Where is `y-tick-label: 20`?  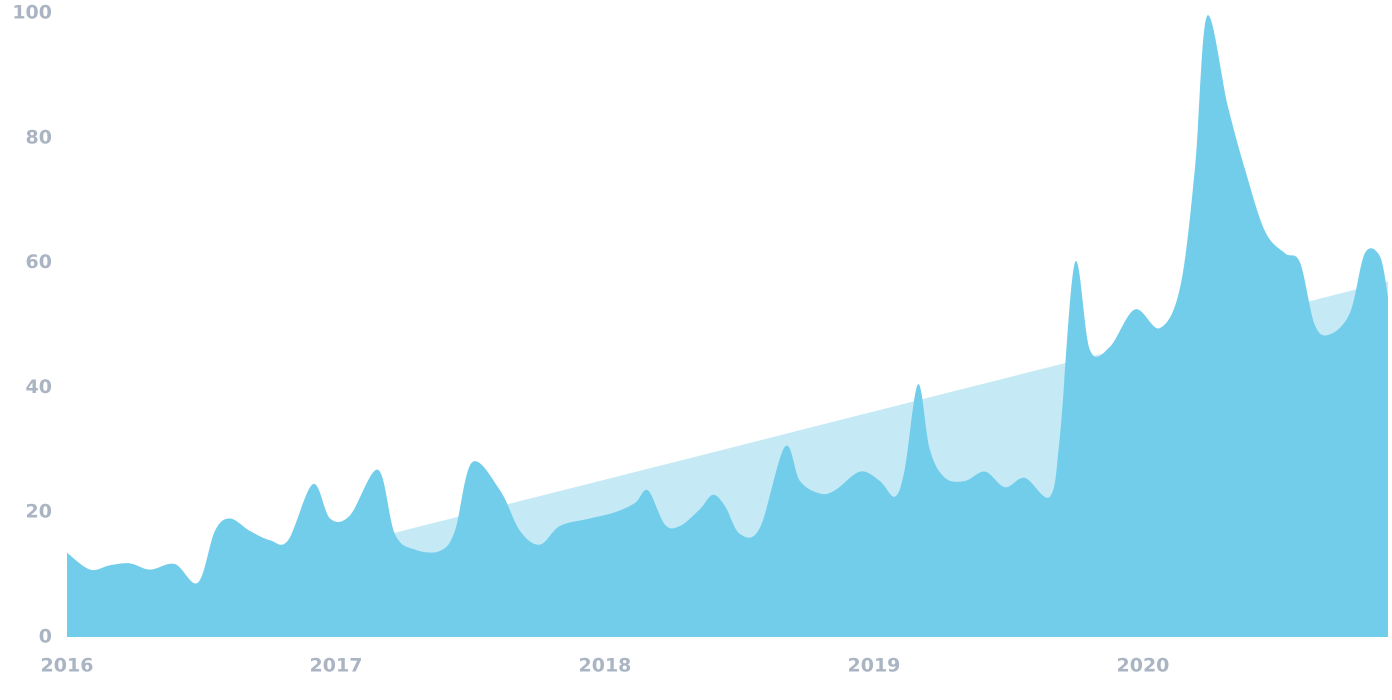
y-tick-label: 20 is located at coordinates (39, 512).